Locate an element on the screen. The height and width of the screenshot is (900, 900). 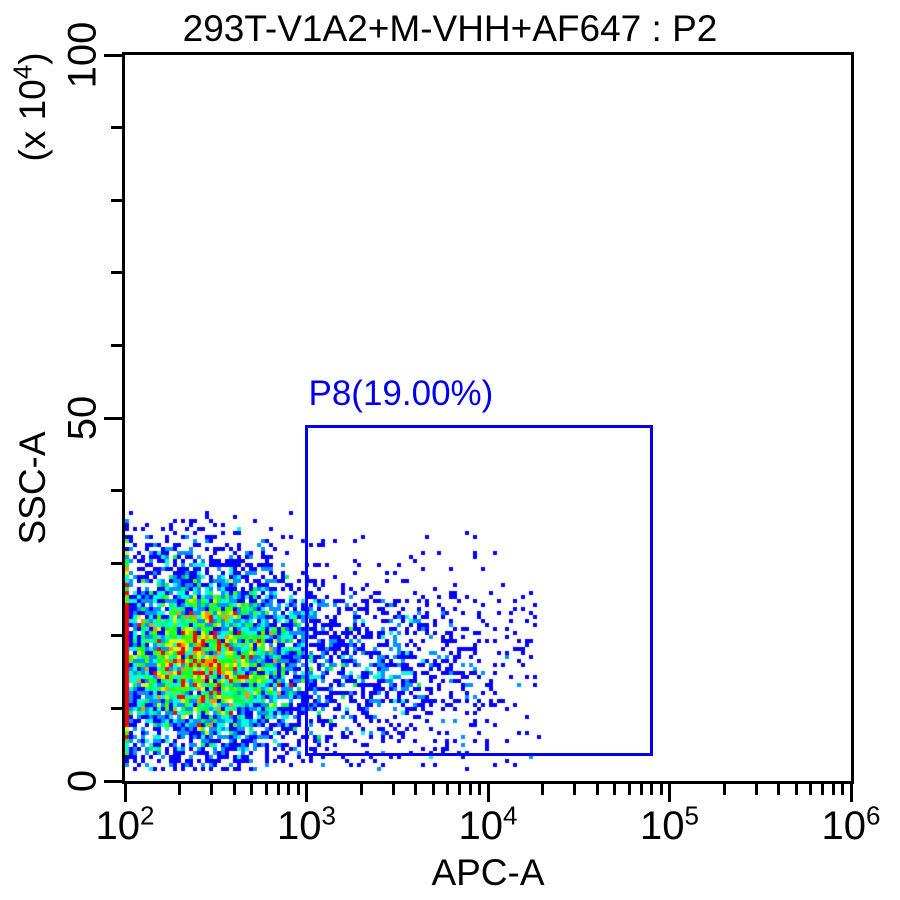
x-tick-label: 10⁶ is located at coordinates (851, 824).